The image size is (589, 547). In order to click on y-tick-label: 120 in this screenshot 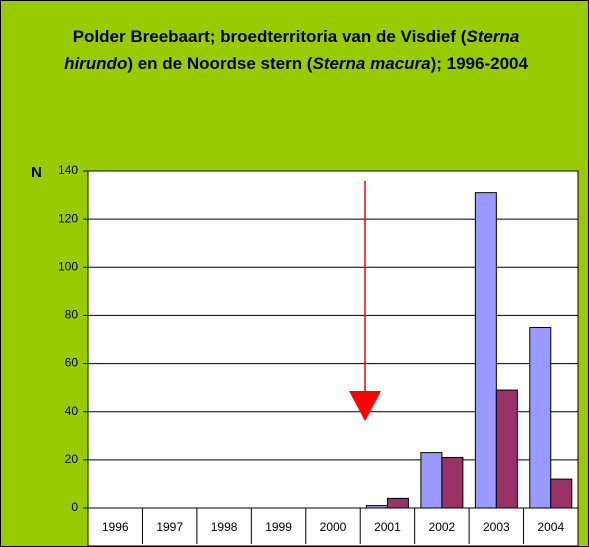, I will do `click(68, 218)`.